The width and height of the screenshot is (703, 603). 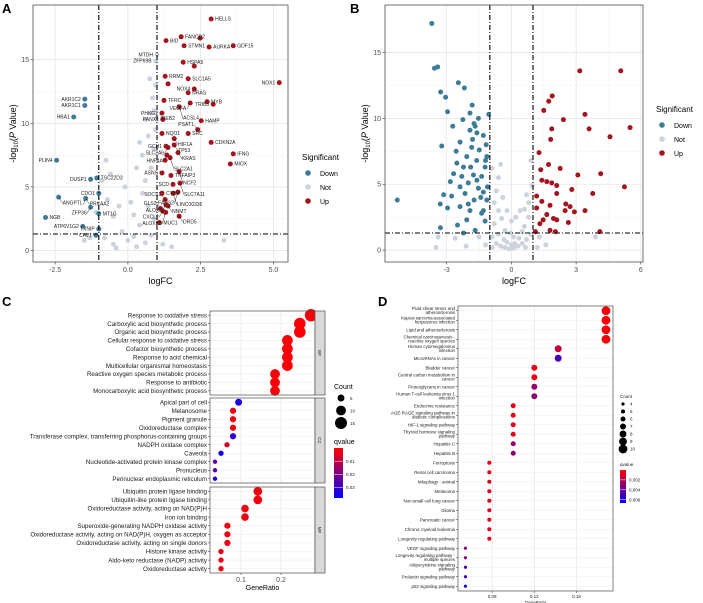 What do you see at coordinates (576, 270) in the screenshot?
I see `x-tick-label: 3` at bounding box center [576, 270].